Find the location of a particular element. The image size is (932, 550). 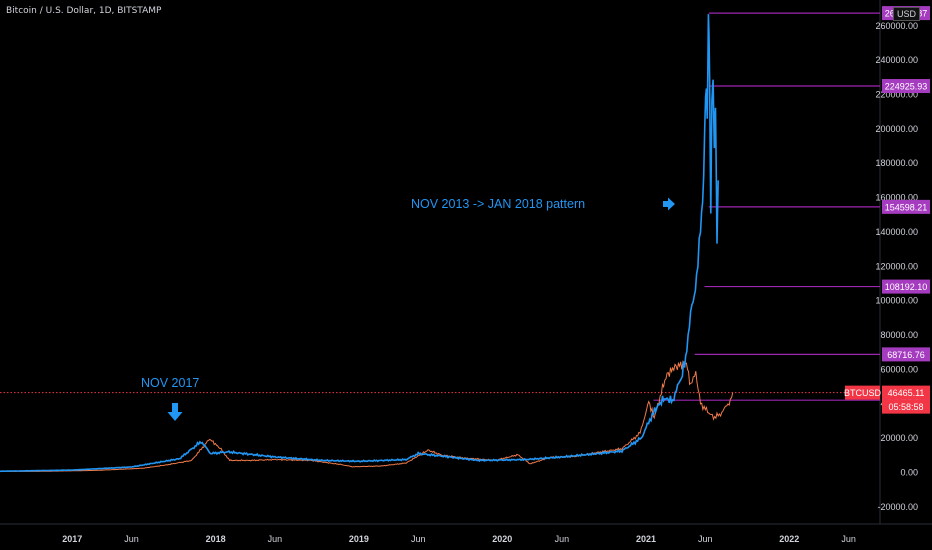

level-tag-label: 108192.10 is located at coordinates (906, 287).